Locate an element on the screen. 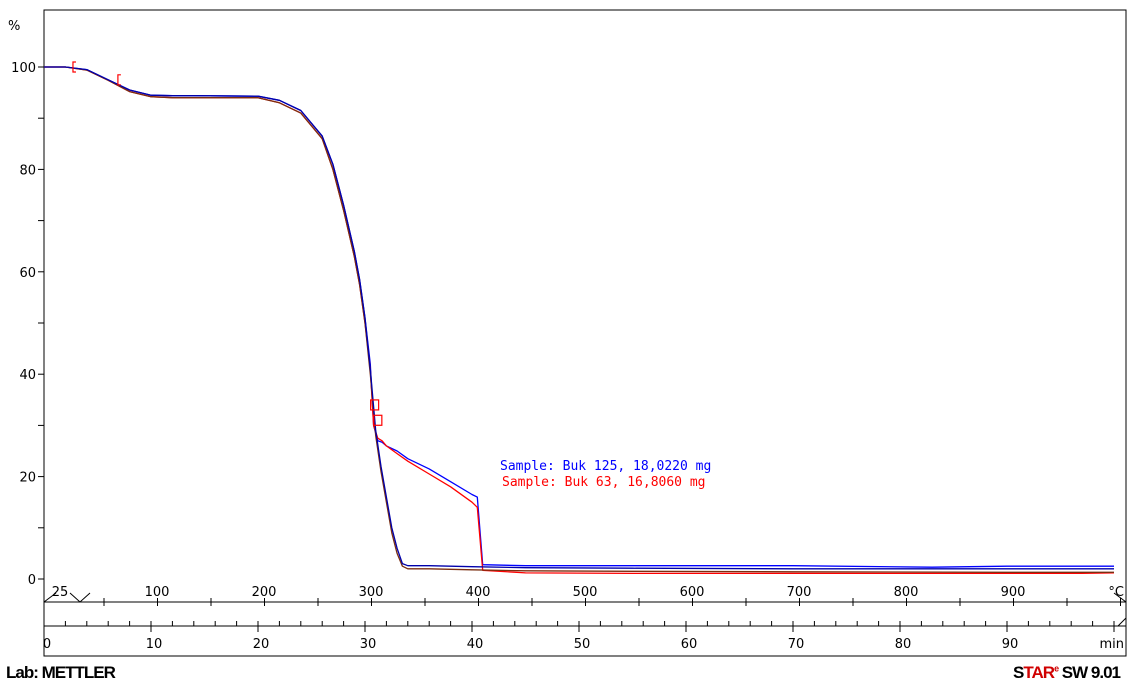  brand-sup: e is located at coordinates (1056, 668).